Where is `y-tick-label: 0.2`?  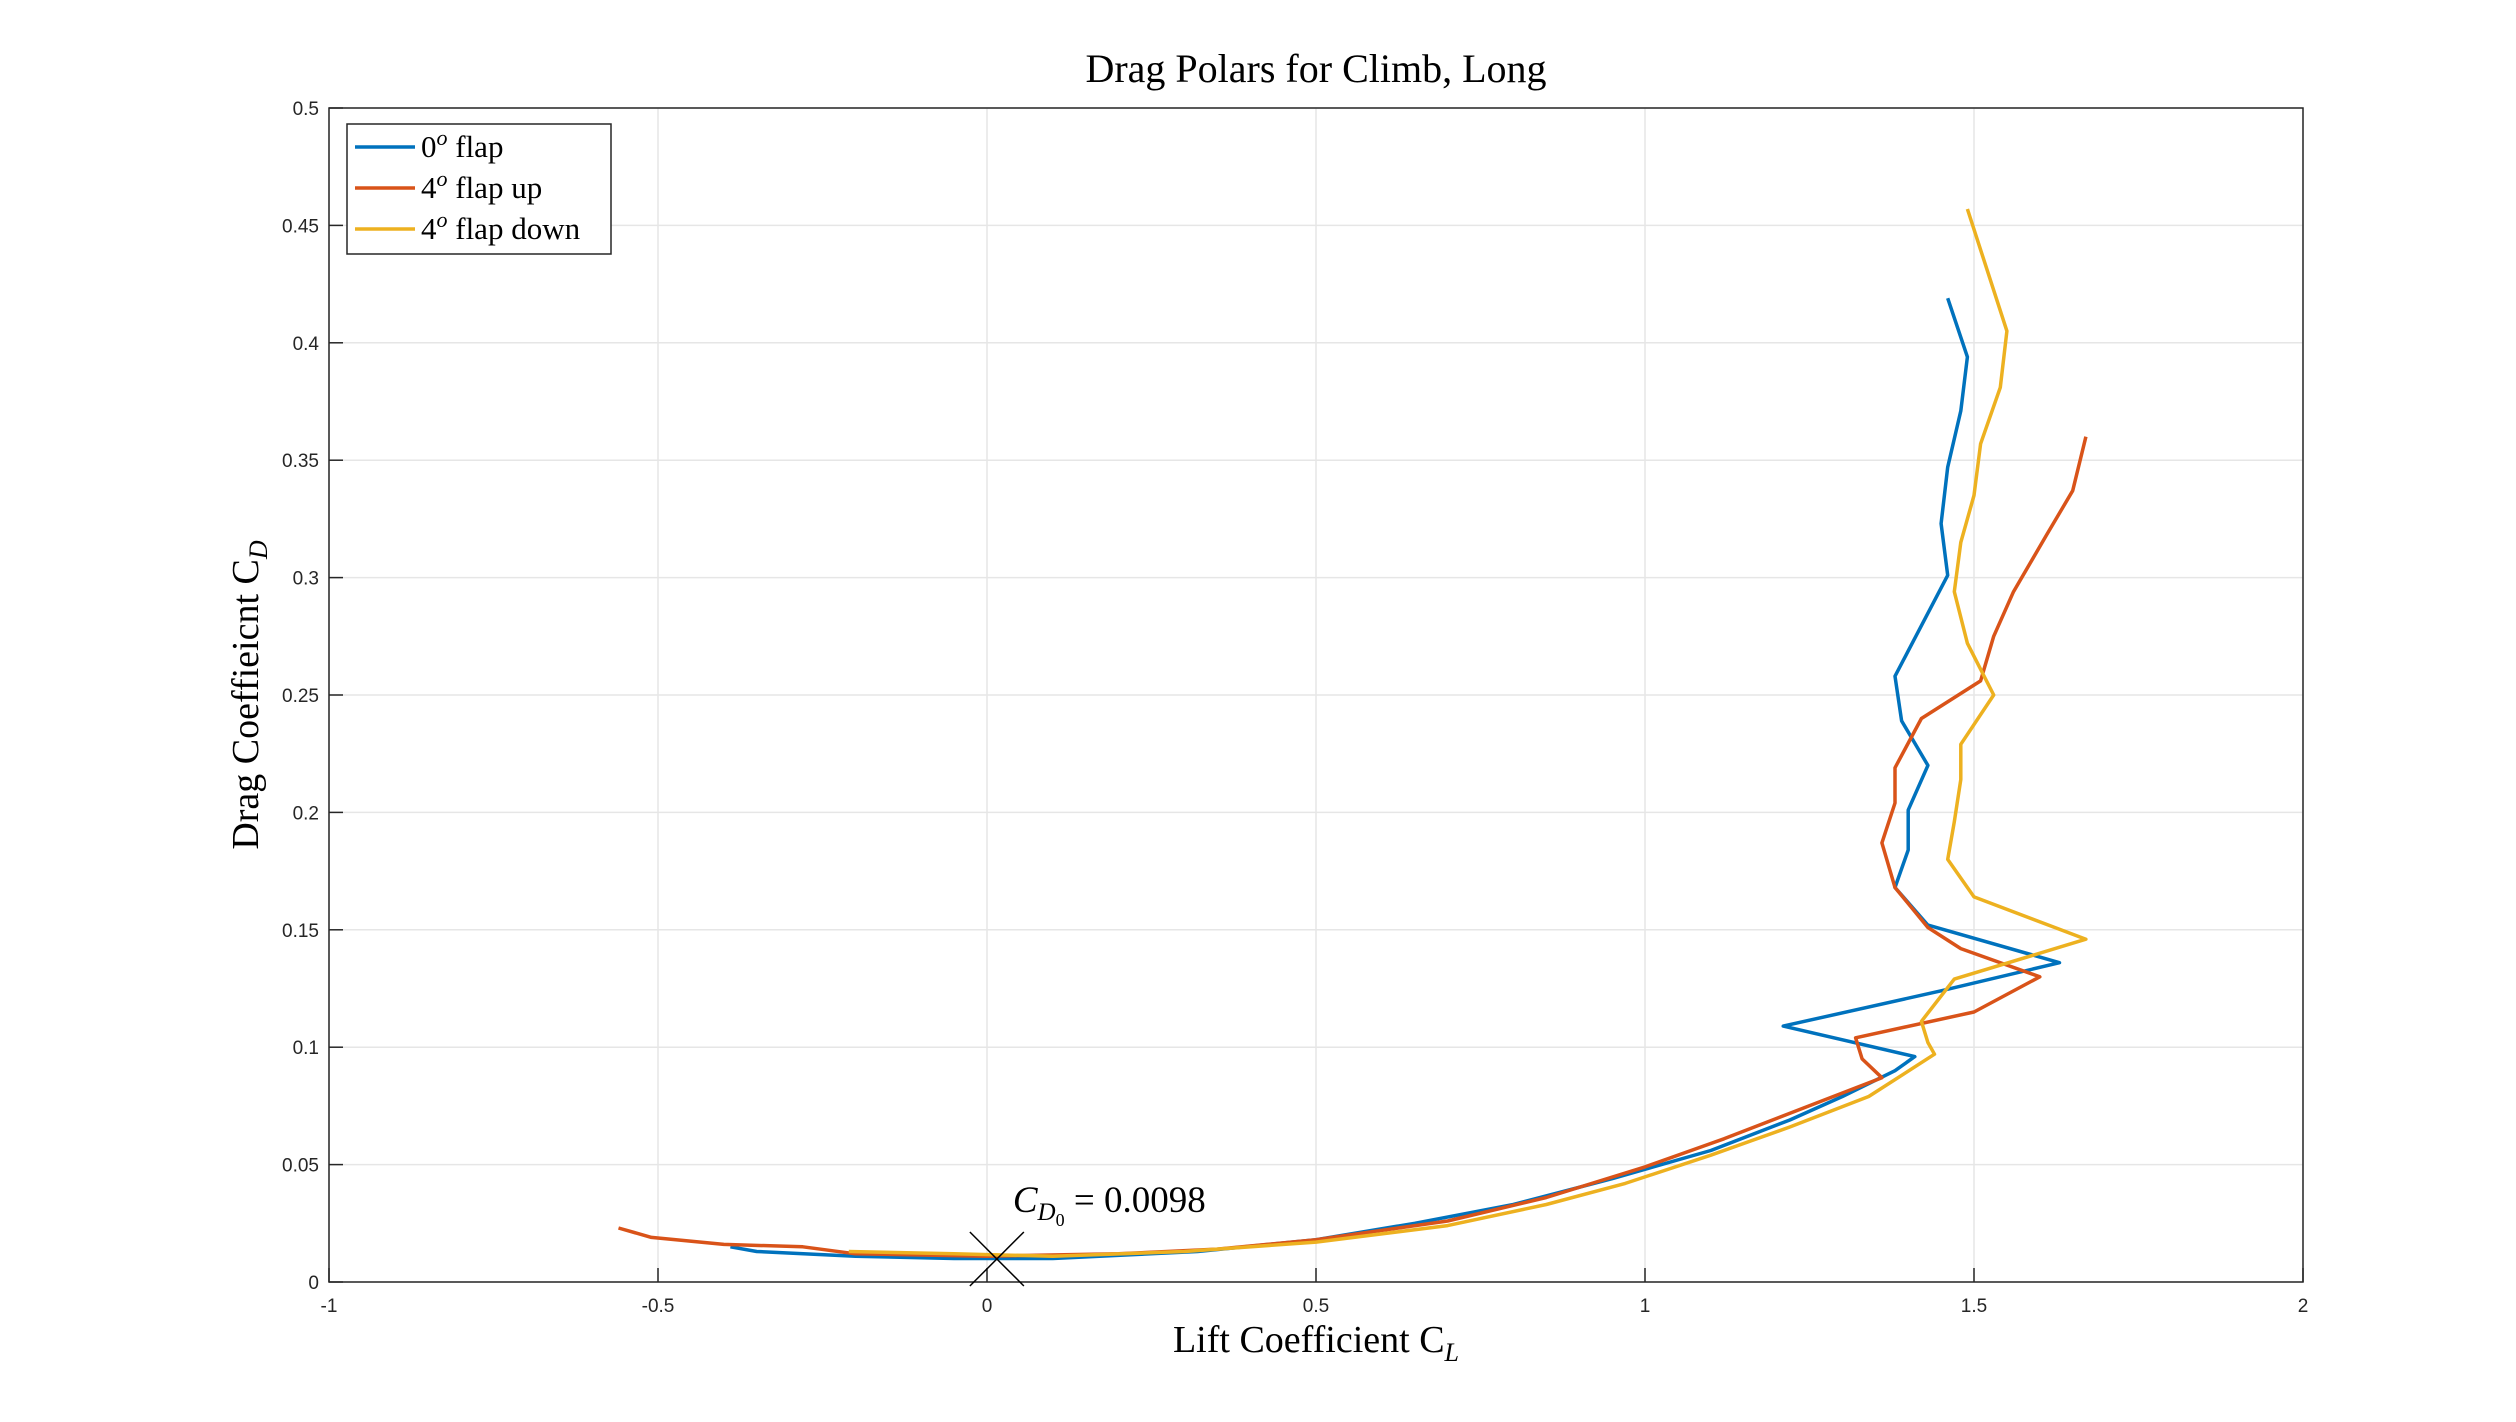
y-tick-label: 0.2 is located at coordinates (306, 813).